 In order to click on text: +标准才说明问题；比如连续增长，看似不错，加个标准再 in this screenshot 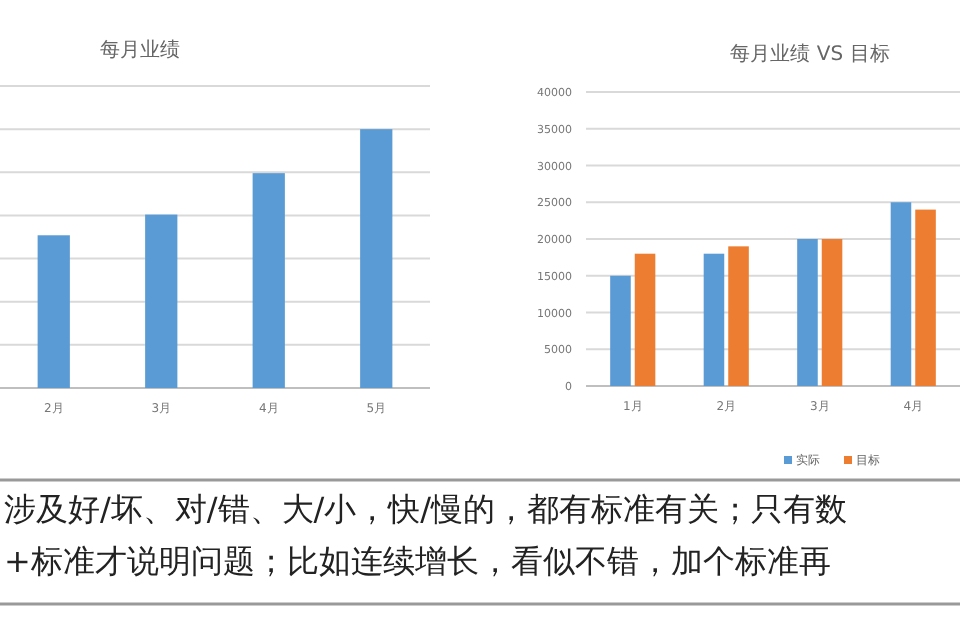, I will do `click(417, 561)`.